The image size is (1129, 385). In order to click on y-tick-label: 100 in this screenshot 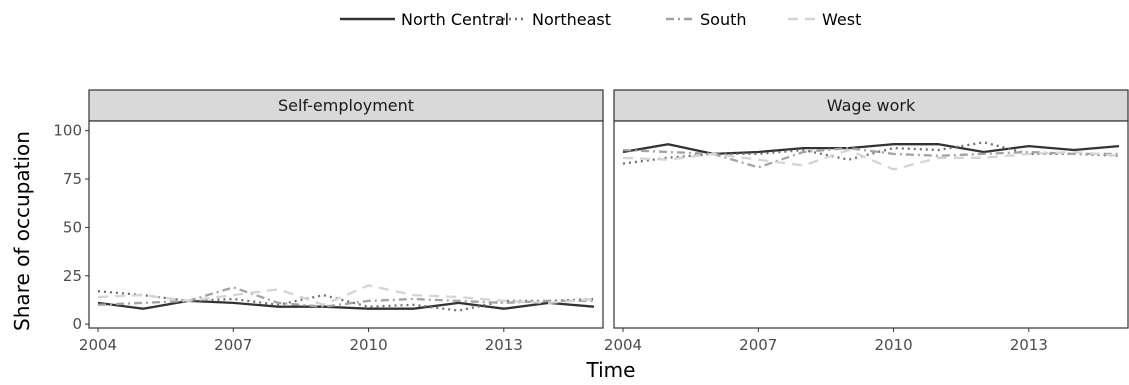, I will do `click(67, 131)`.